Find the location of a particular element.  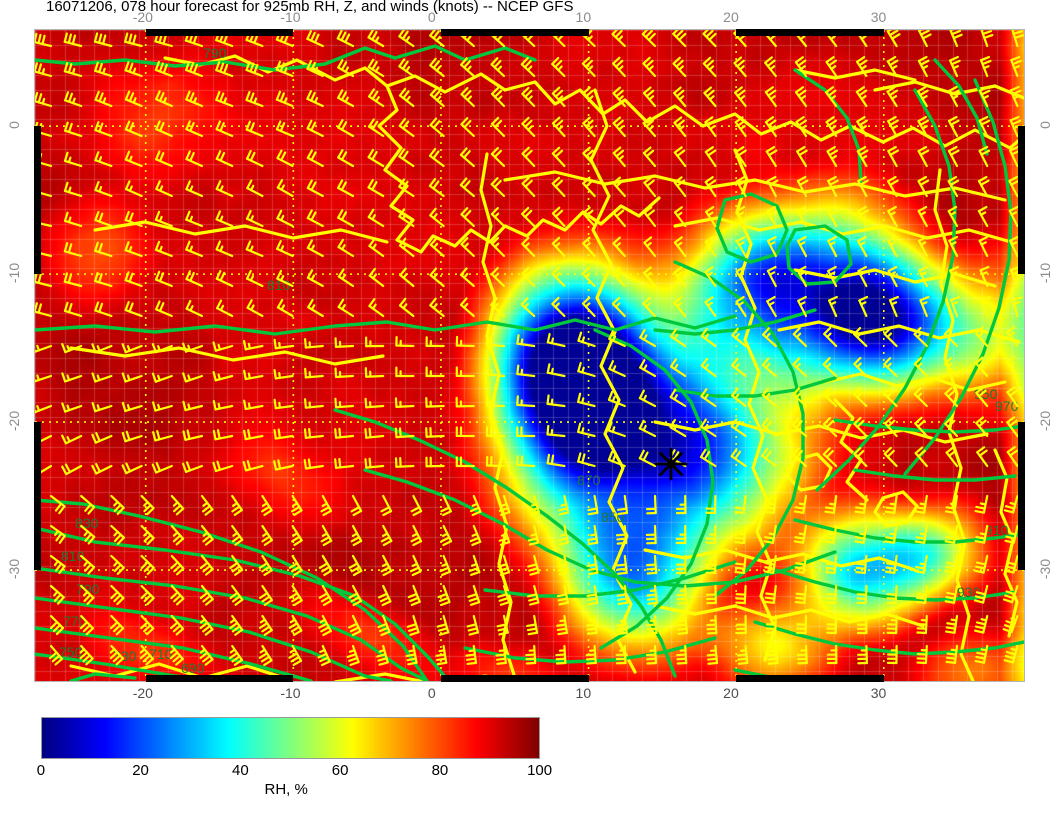

x-axis-label-top--20: -20 is located at coordinates (142, 17).